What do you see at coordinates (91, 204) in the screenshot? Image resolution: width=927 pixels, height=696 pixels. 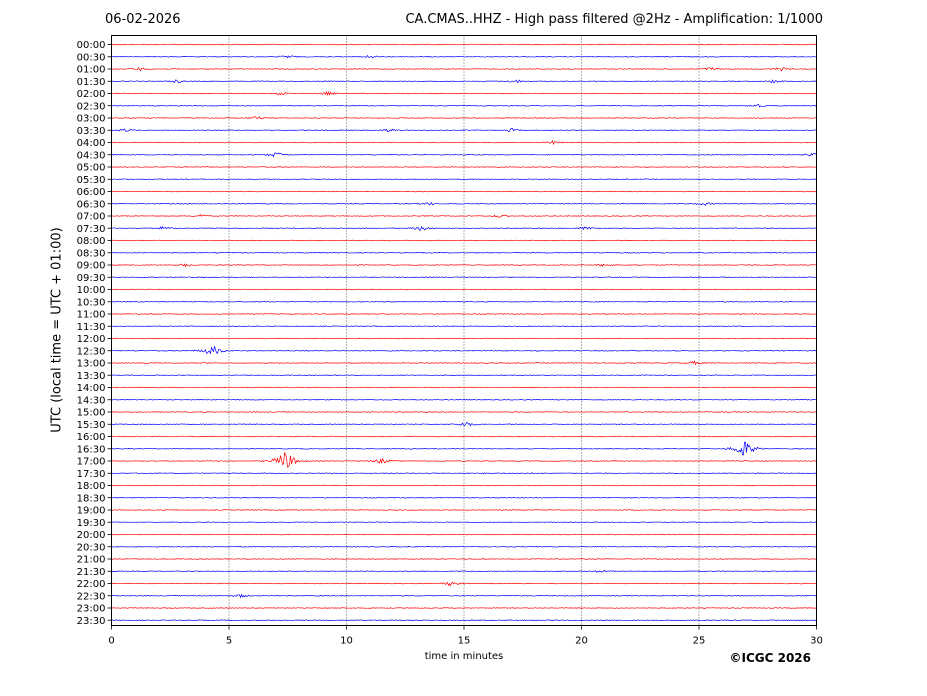 I see `y-tick-label: 06:30` at bounding box center [91, 204].